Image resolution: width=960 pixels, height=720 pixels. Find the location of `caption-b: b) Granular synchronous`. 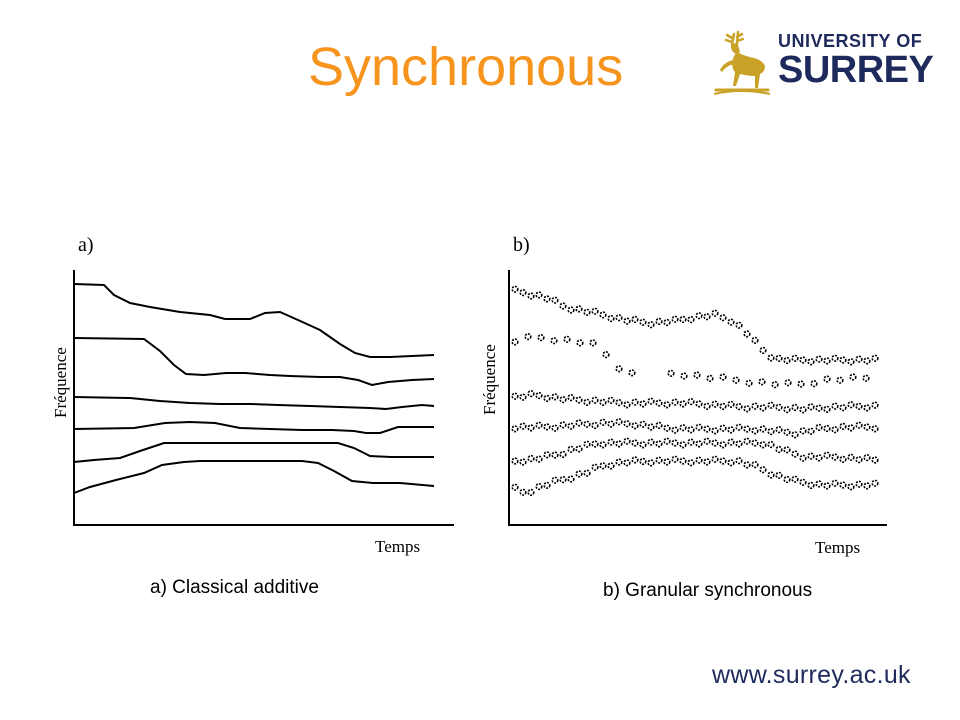

caption-b: b) Granular synchronous is located at coordinates (708, 590).